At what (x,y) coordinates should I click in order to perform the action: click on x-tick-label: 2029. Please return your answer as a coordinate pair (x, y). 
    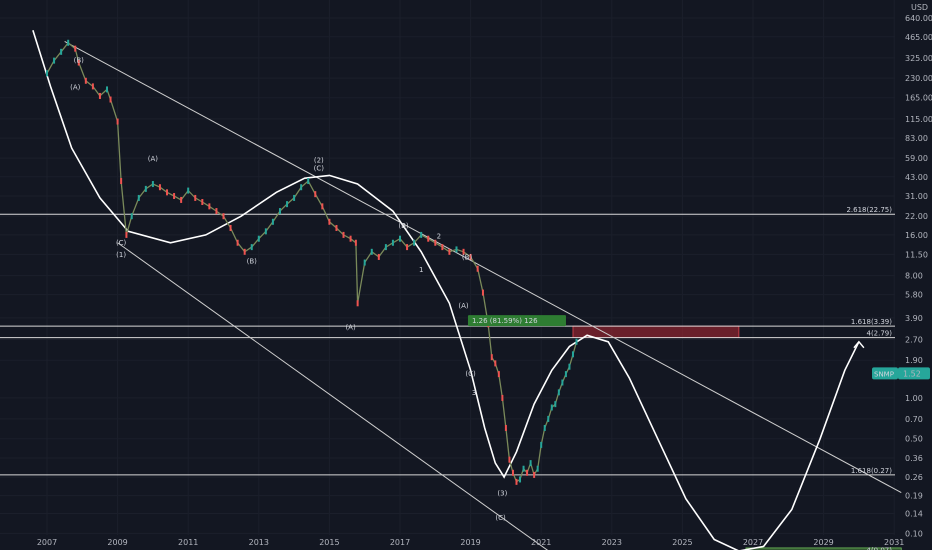
    Looking at the image, I should click on (823, 542).